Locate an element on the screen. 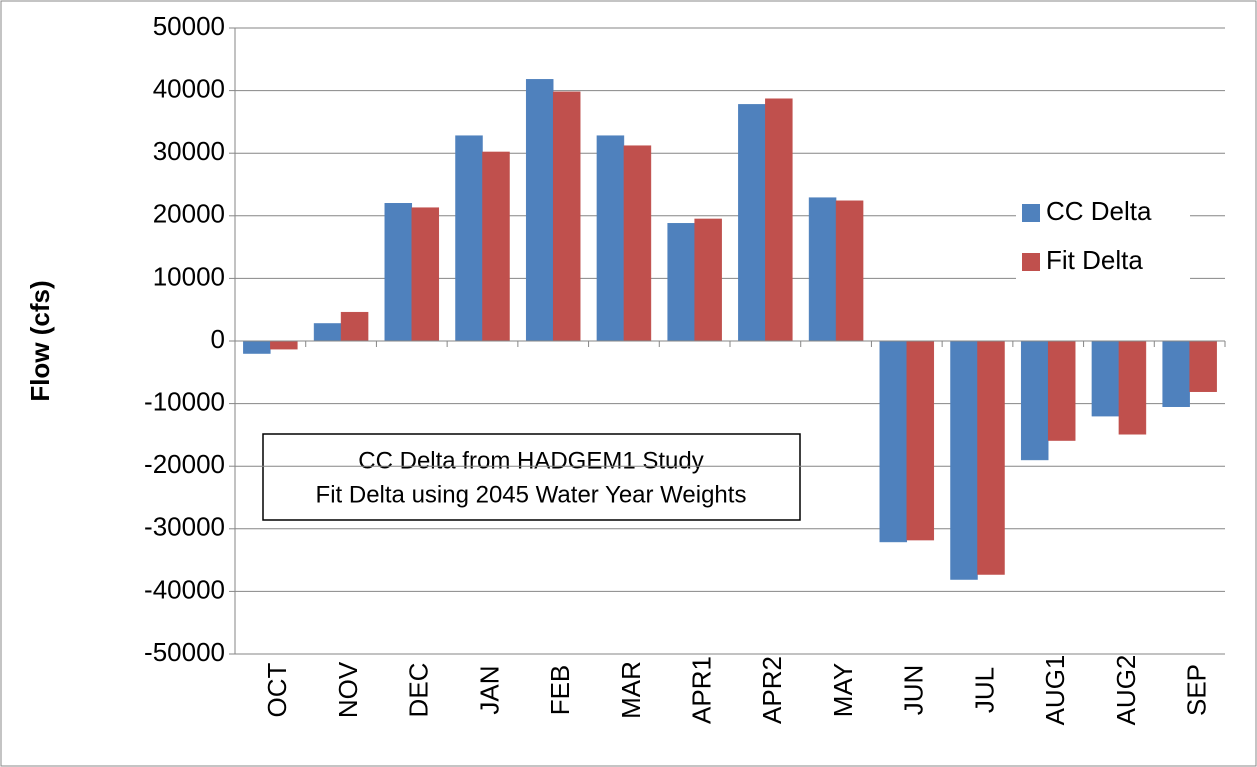  y-tick-label: 40000 is located at coordinates (189, 88).